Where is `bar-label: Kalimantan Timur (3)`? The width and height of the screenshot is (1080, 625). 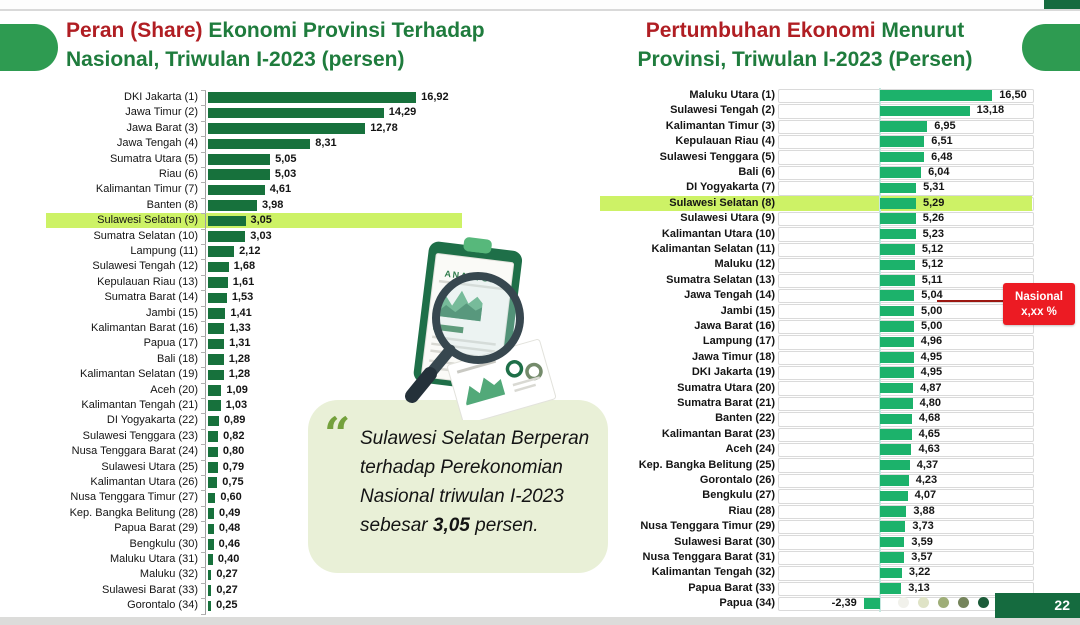 bar-label: Kalimantan Timur (3) is located at coordinates (720, 125).